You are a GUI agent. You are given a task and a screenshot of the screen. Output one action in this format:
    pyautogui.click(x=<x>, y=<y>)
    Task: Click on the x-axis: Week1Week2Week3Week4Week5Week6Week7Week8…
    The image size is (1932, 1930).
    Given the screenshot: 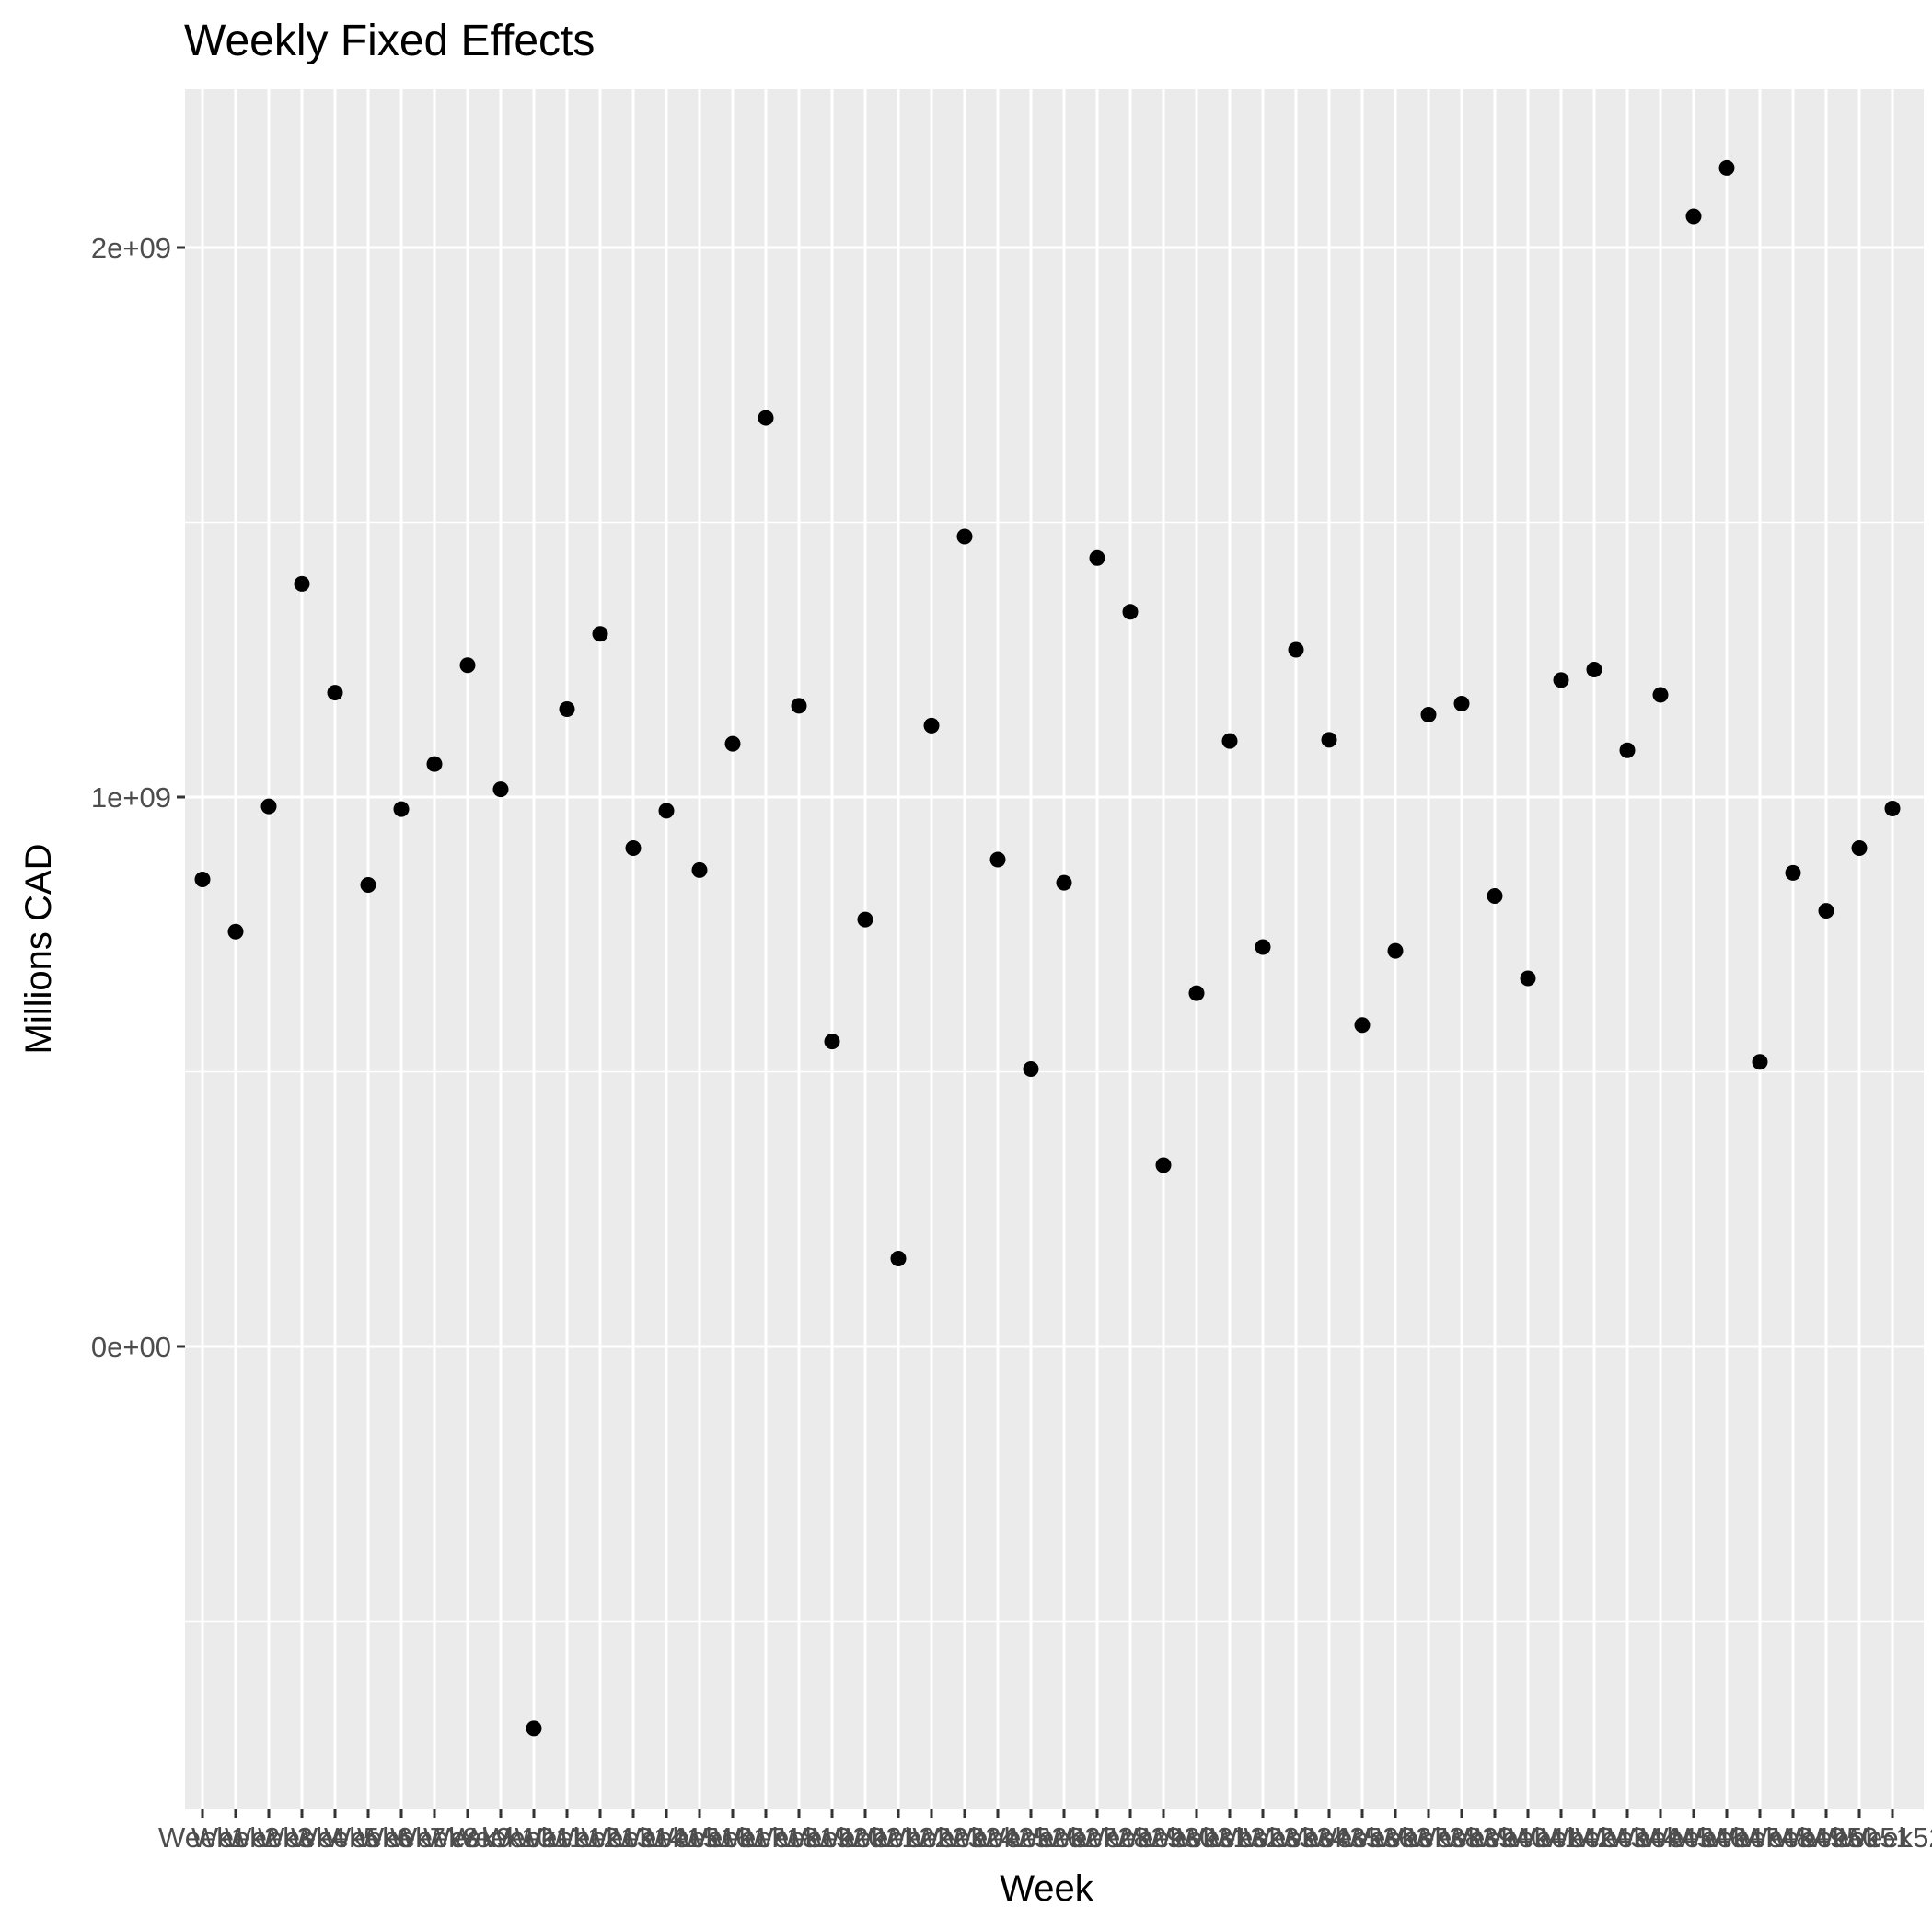 What is the action you would take?
    pyautogui.click(x=1045, y=1831)
    